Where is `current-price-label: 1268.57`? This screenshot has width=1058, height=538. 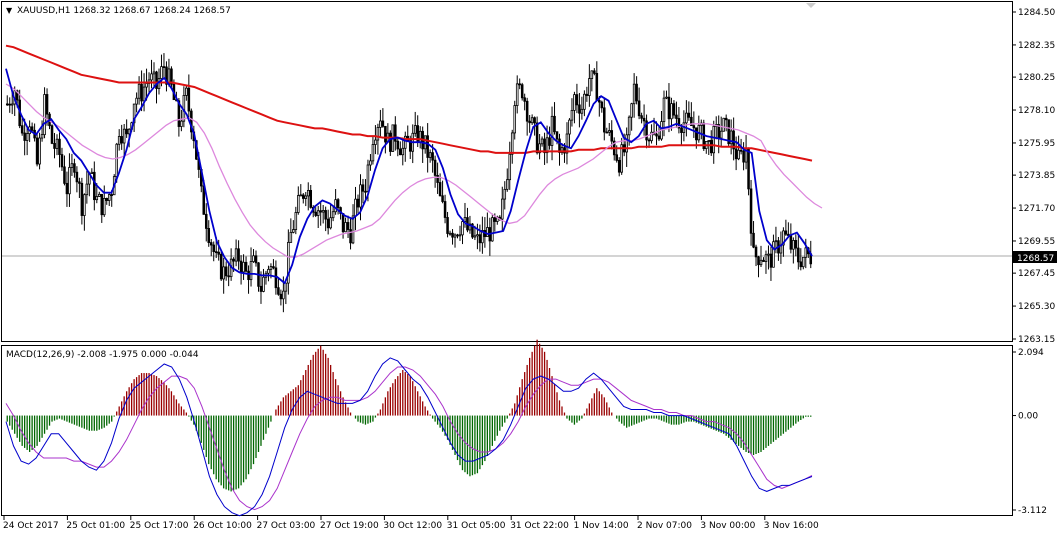 current-price-label: 1268.57 is located at coordinates (1035, 259).